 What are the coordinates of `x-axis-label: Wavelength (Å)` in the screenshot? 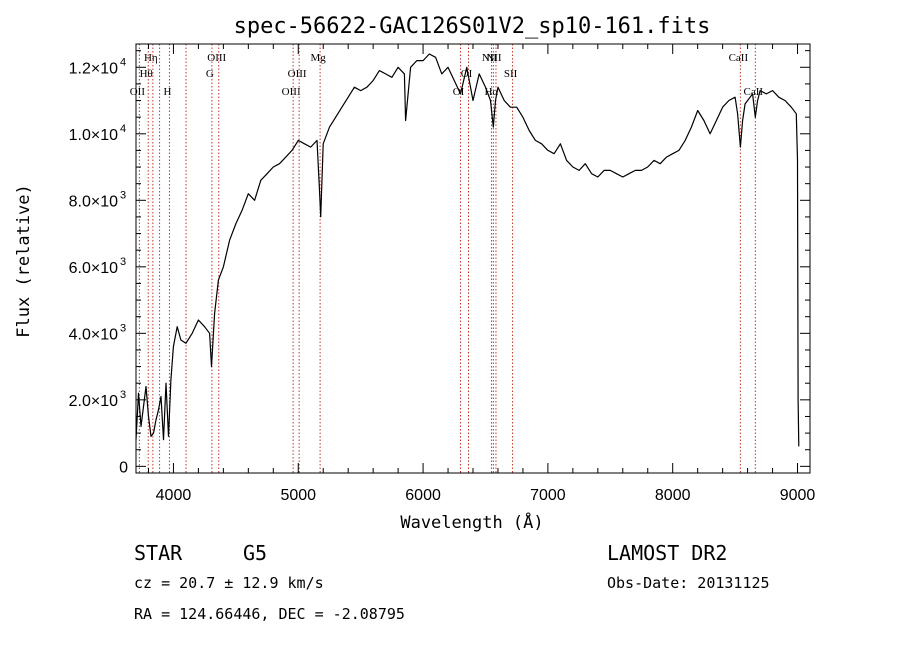 It's located at (471, 522).